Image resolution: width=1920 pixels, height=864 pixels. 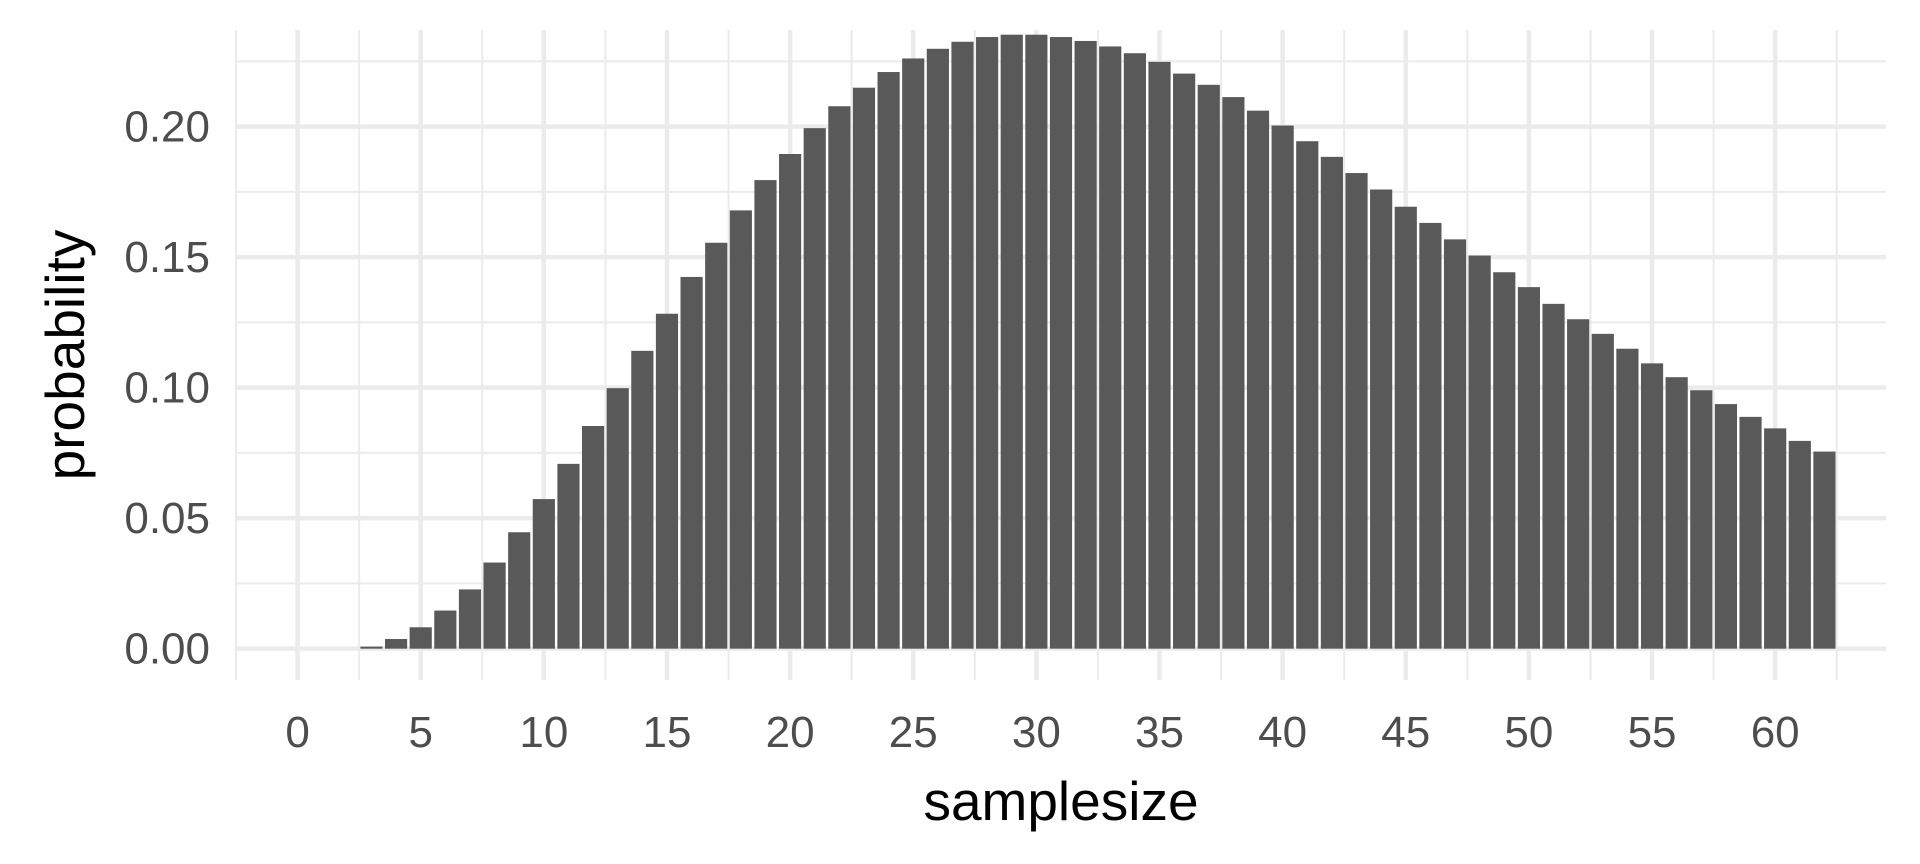 What do you see at coordinates (913, 732) in the screenshot?
I see `x-tick-label: 25` at bounding box center [913, 732].